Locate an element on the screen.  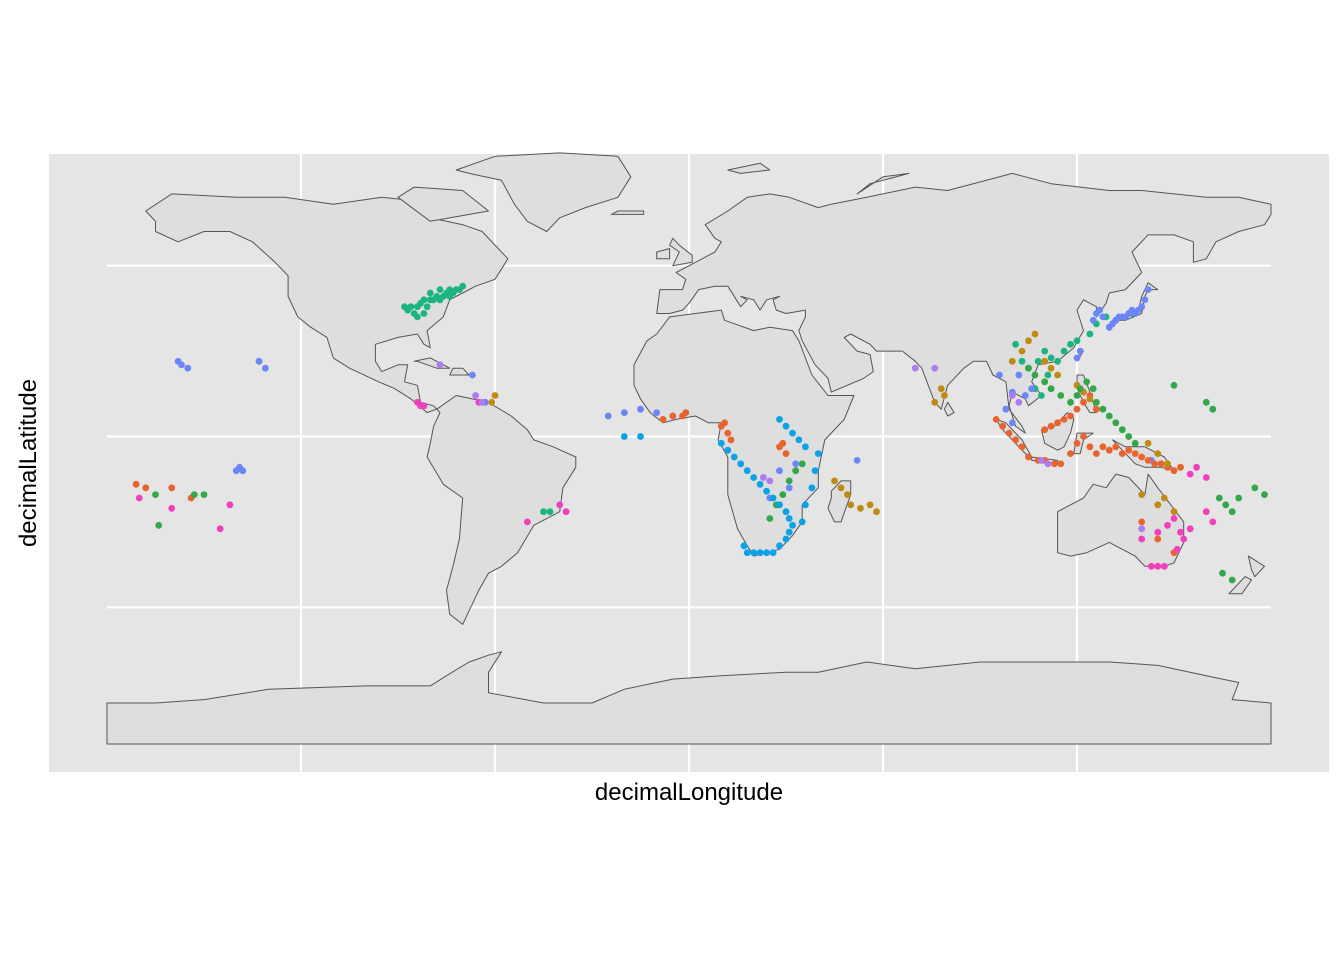
landmass-antarctica is located at coordinates (689, 698).